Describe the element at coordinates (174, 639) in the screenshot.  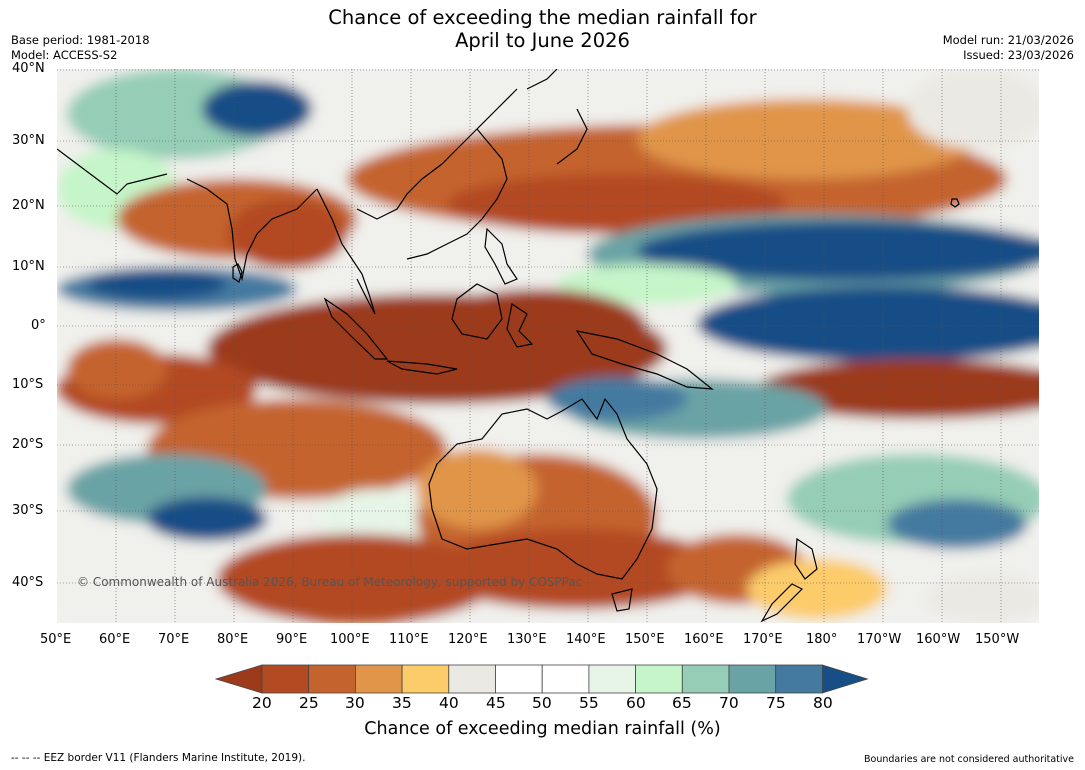
I see `lon-label-70e: 70°E` at that location.